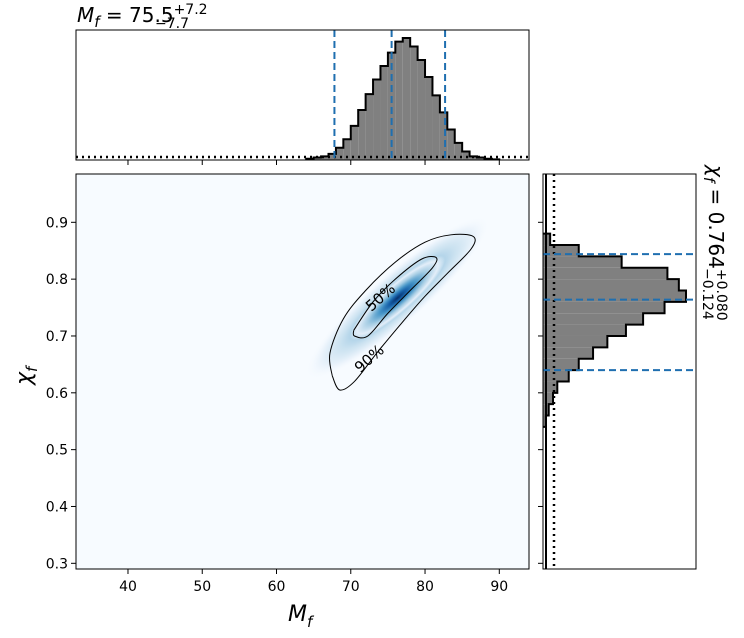 This screenshot has height=638, width=744. Describe the element at coordinates (721, 295) in the screenshot. I see `chi-title-sup: +0.080` at that location.